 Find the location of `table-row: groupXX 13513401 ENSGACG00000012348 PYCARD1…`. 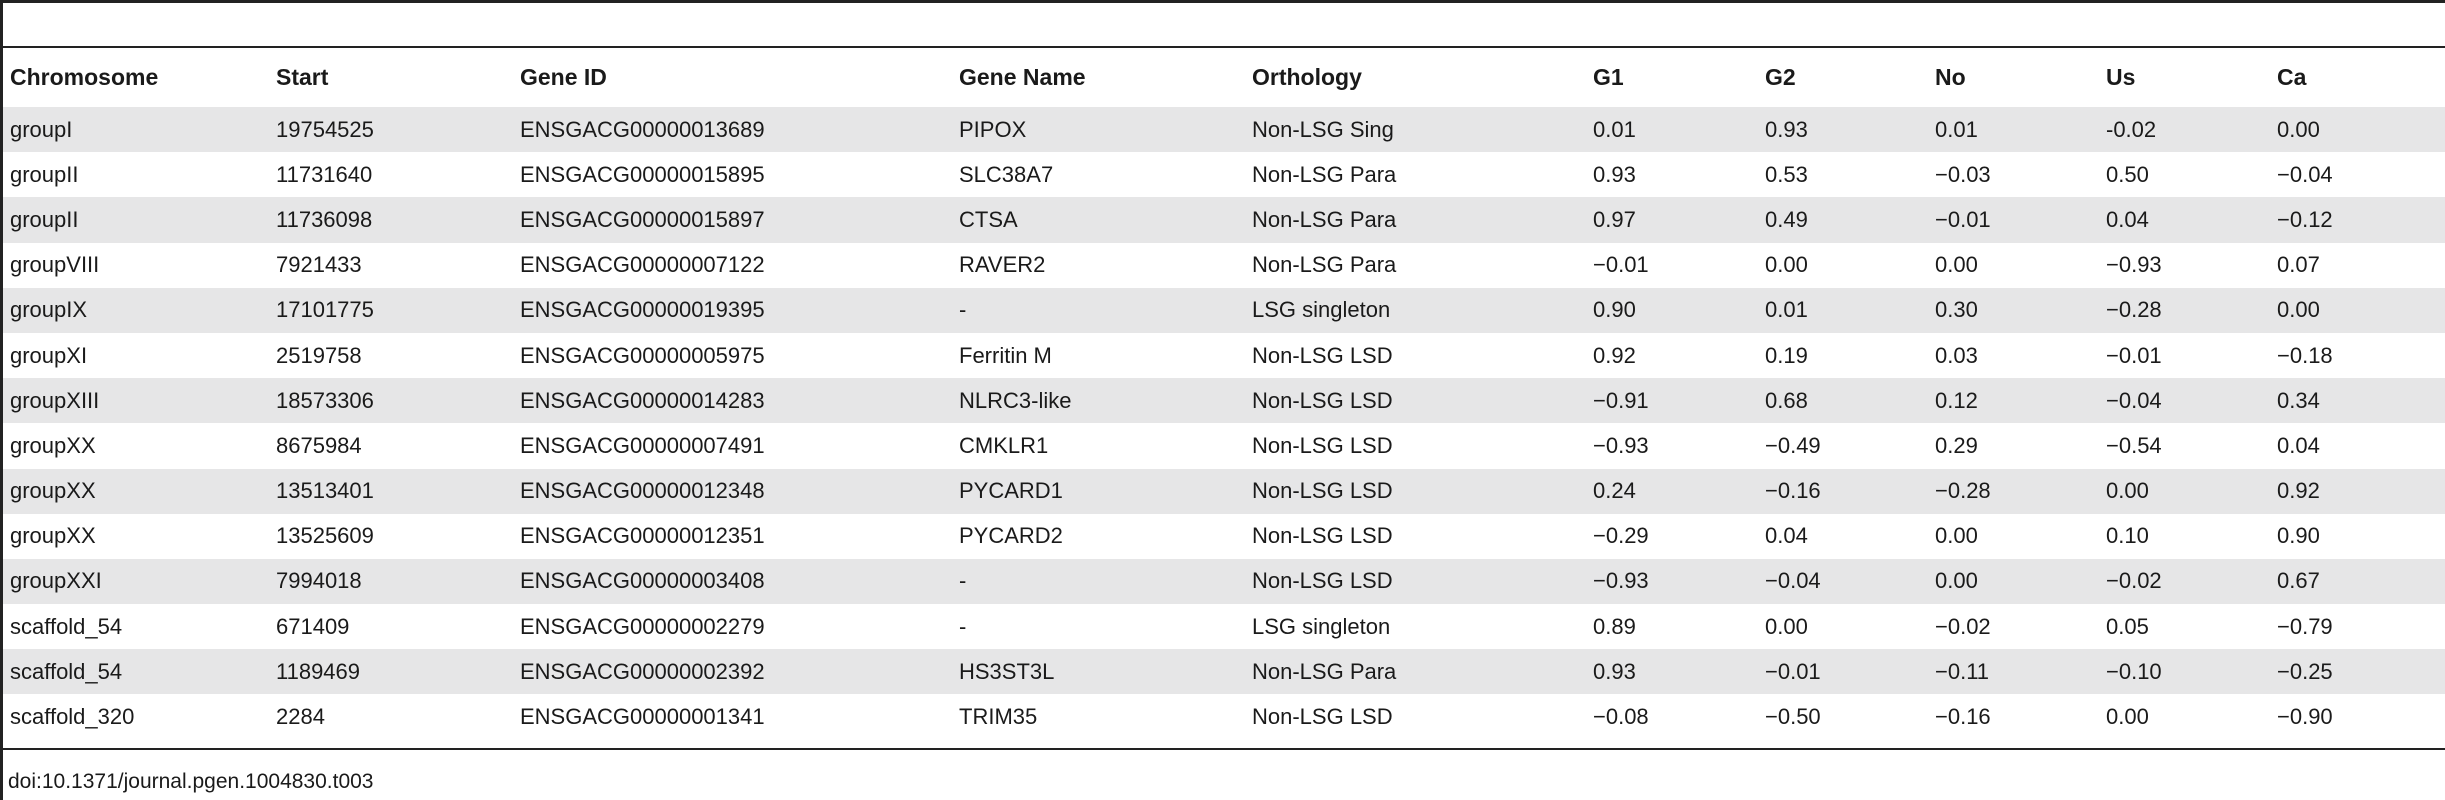

table-row: groupXX 13513401 ENSGACG00000012348 PYCARD1… is located at coordinates (1224, 491).